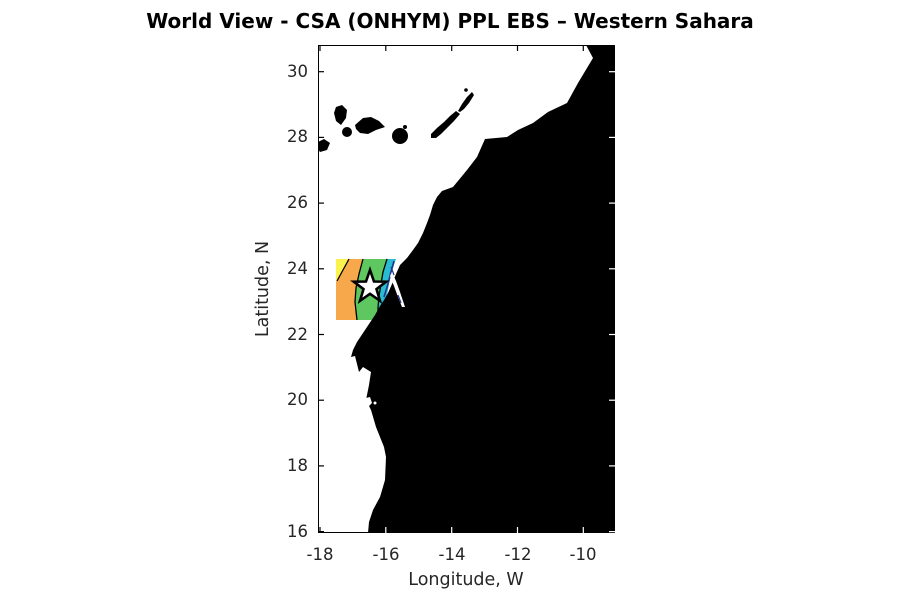  What do you see at coordinates (297, 136) in the screenshot?
I see `y-tick-label: 28` at bounding box center [297, 136].